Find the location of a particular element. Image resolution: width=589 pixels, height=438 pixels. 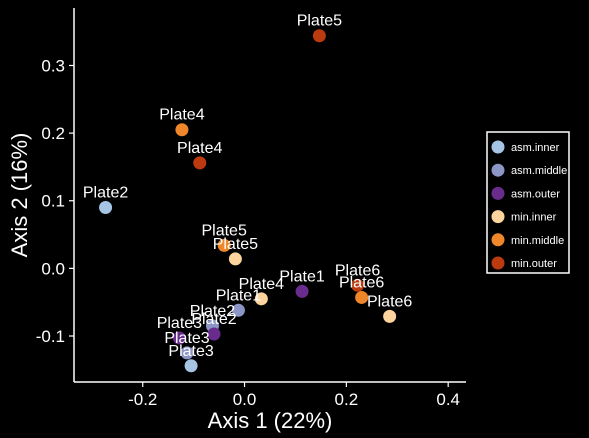

y-tick-label: 0.2 is located at coordinates (53, 133).